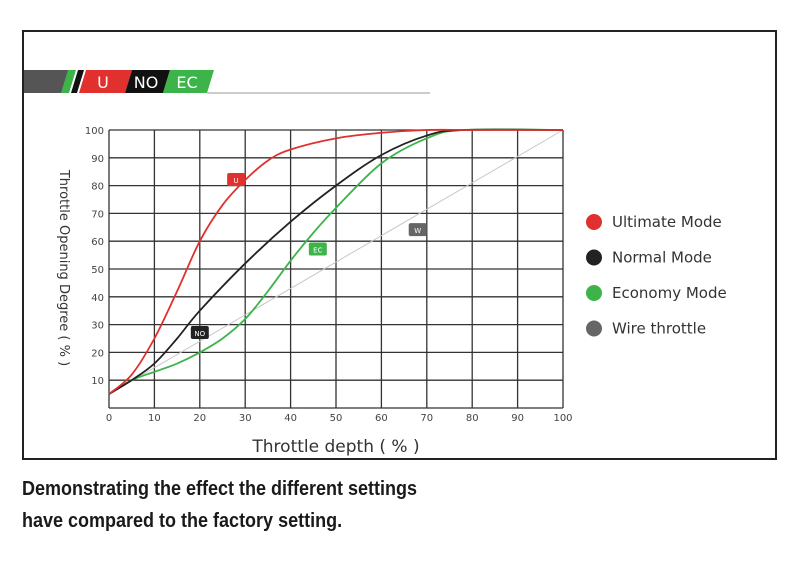 The width and height of the screenshot is (800, 567). I want to click on legend-marker-ec, so click(594, 293).